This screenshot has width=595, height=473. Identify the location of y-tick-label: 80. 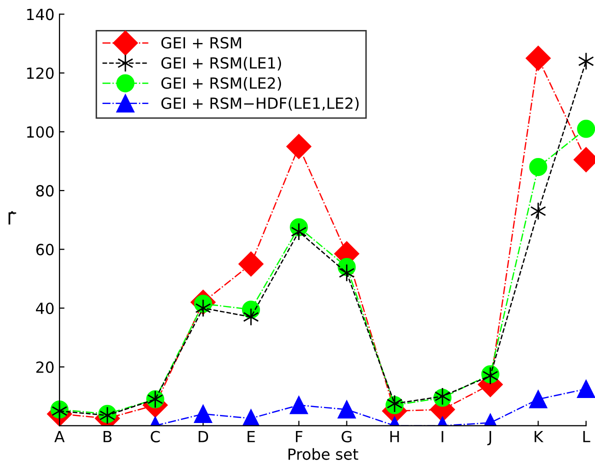
(45, 191).